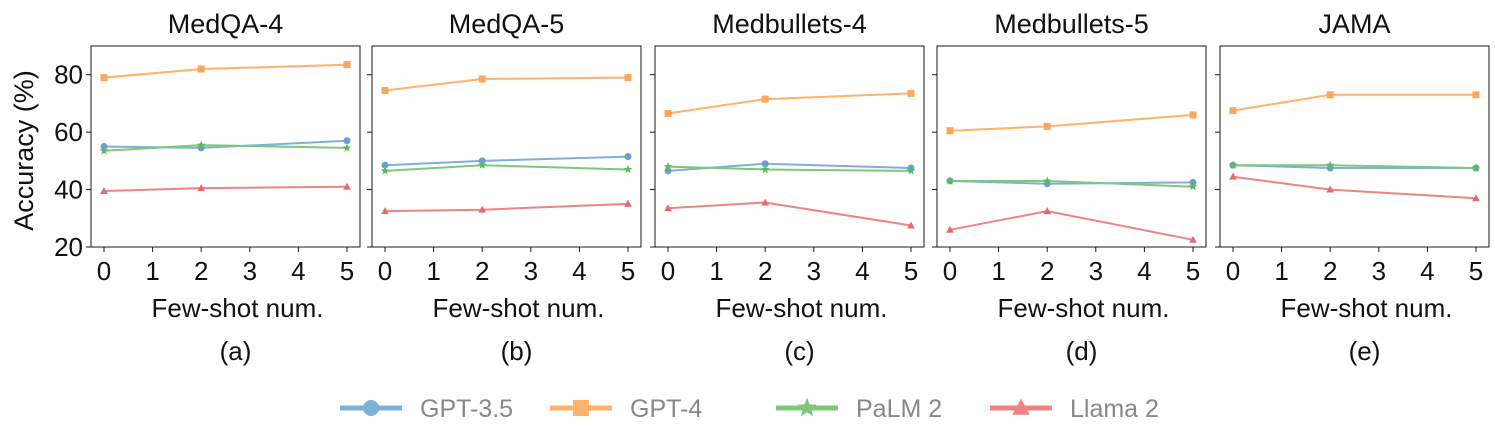 This screenshot has height=429, width=1495. I want to click on x-tick-label: 5, so click(1476, 271).